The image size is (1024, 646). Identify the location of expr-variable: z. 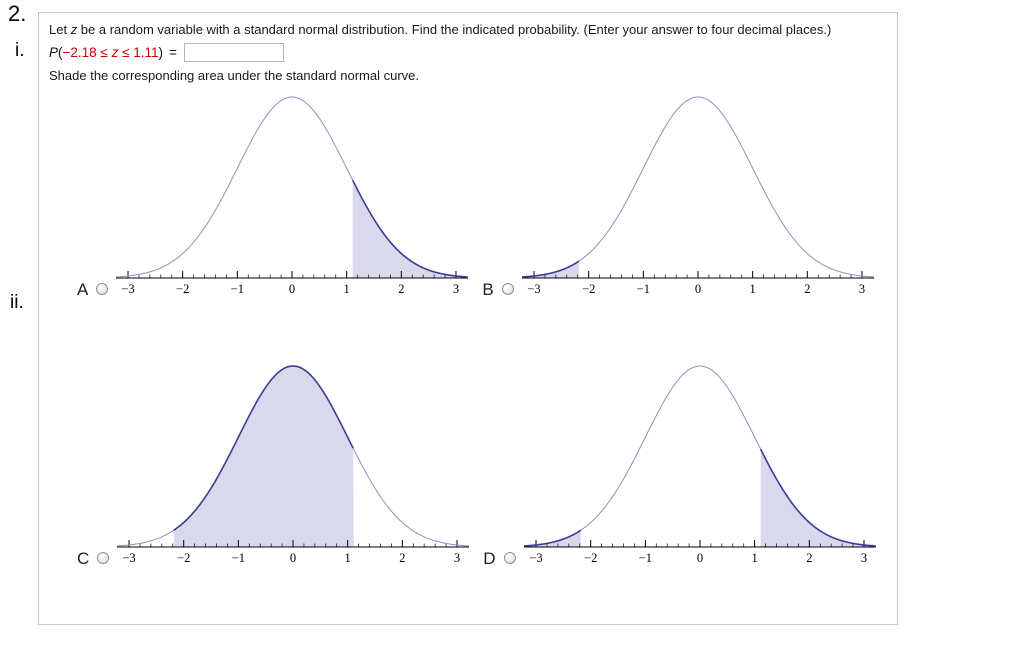
(115, 52).